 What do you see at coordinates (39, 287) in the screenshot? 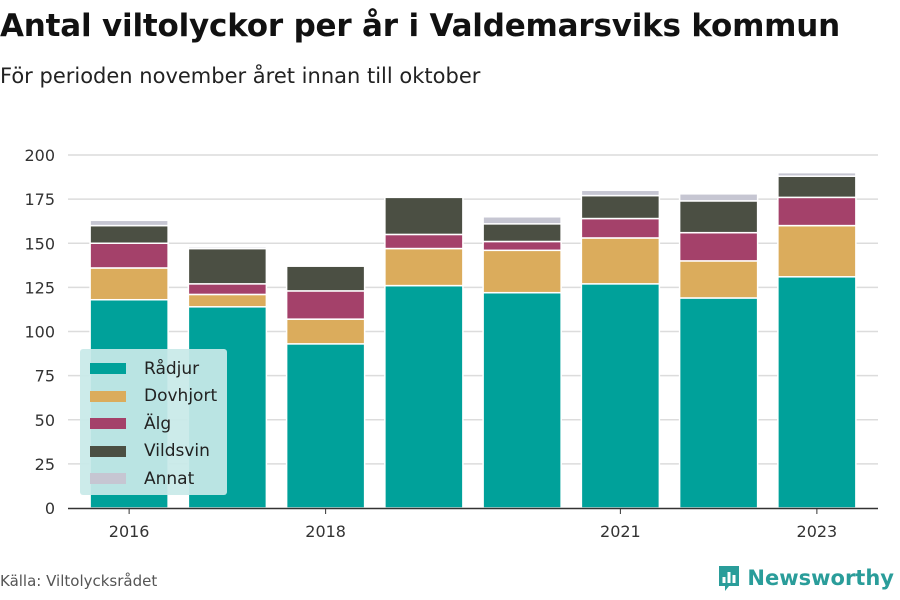
I see `y-tick-label: 125` at bounding box center [39, 287].